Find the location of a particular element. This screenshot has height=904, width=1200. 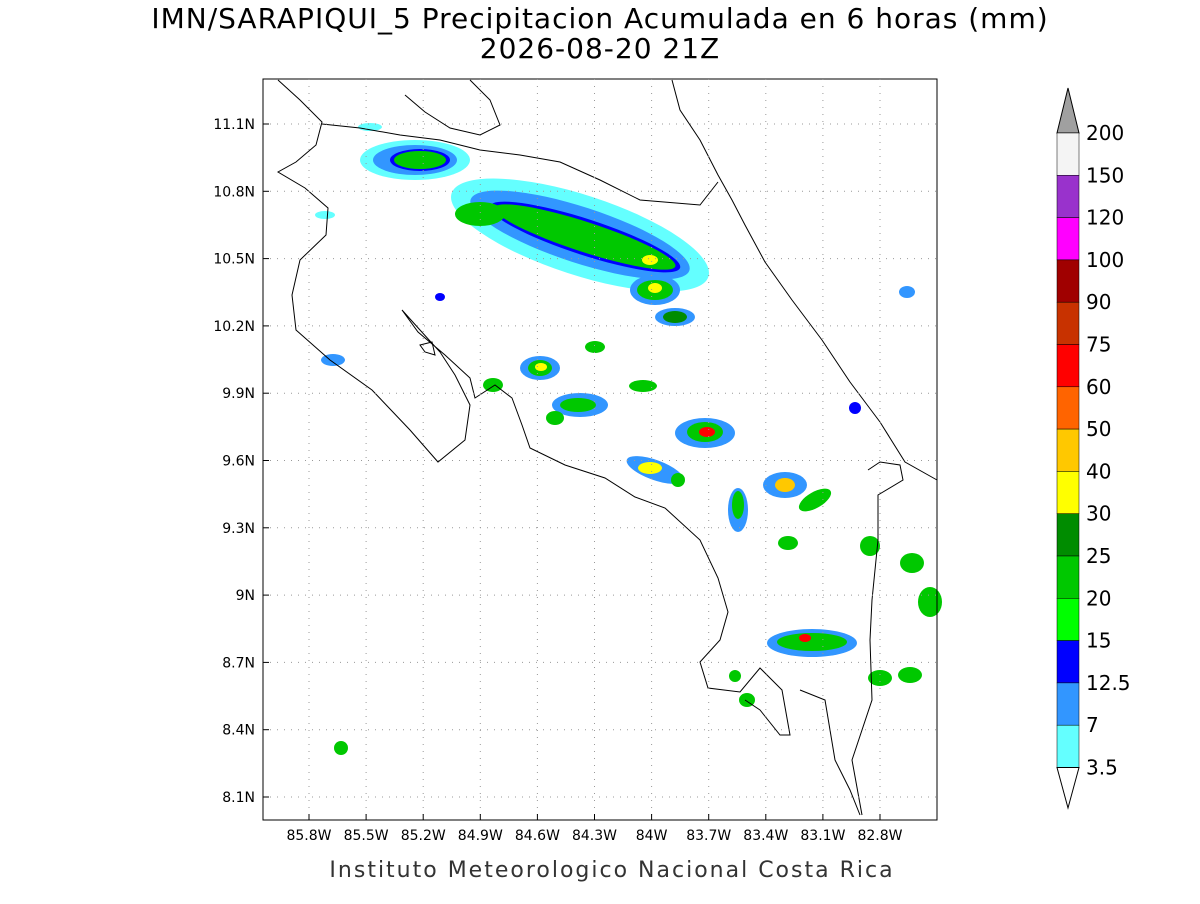

x-tick-label: 83.1W is located at coordinates (822, 836).